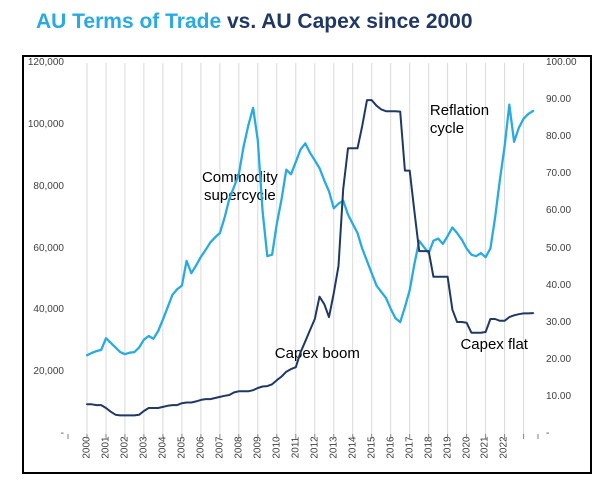 The width and height of the screenshot is (616, 490). What do you see at coordinates (559, 322) in the screenshot?
I see `right-axis-tick-label: 30.00` at bounding box center [559, 322].